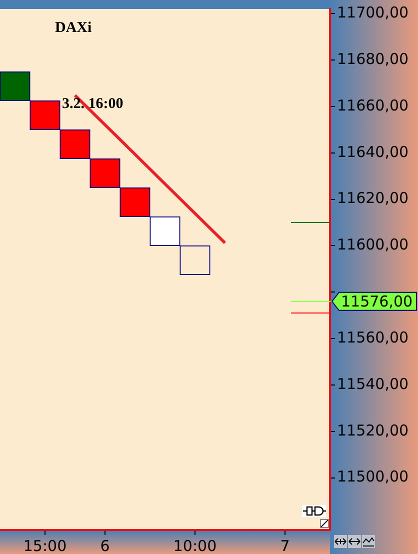 The image size is (418, 554). I want to click on ref-line-label: 11576,00, so click(377, 301).